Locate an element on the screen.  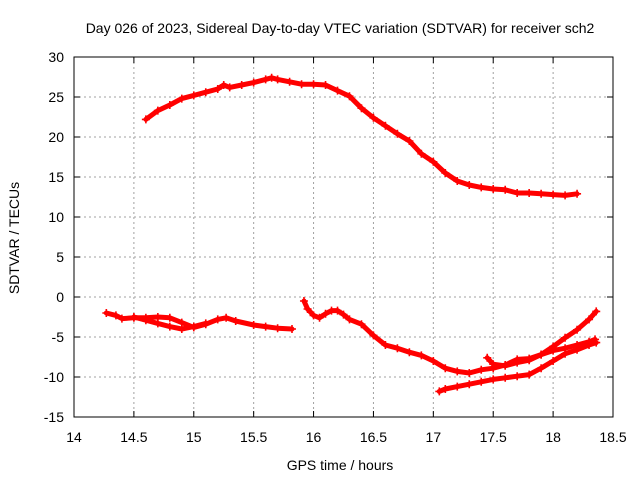
y-tick-label: 25 is located at coordinates (56, 97).